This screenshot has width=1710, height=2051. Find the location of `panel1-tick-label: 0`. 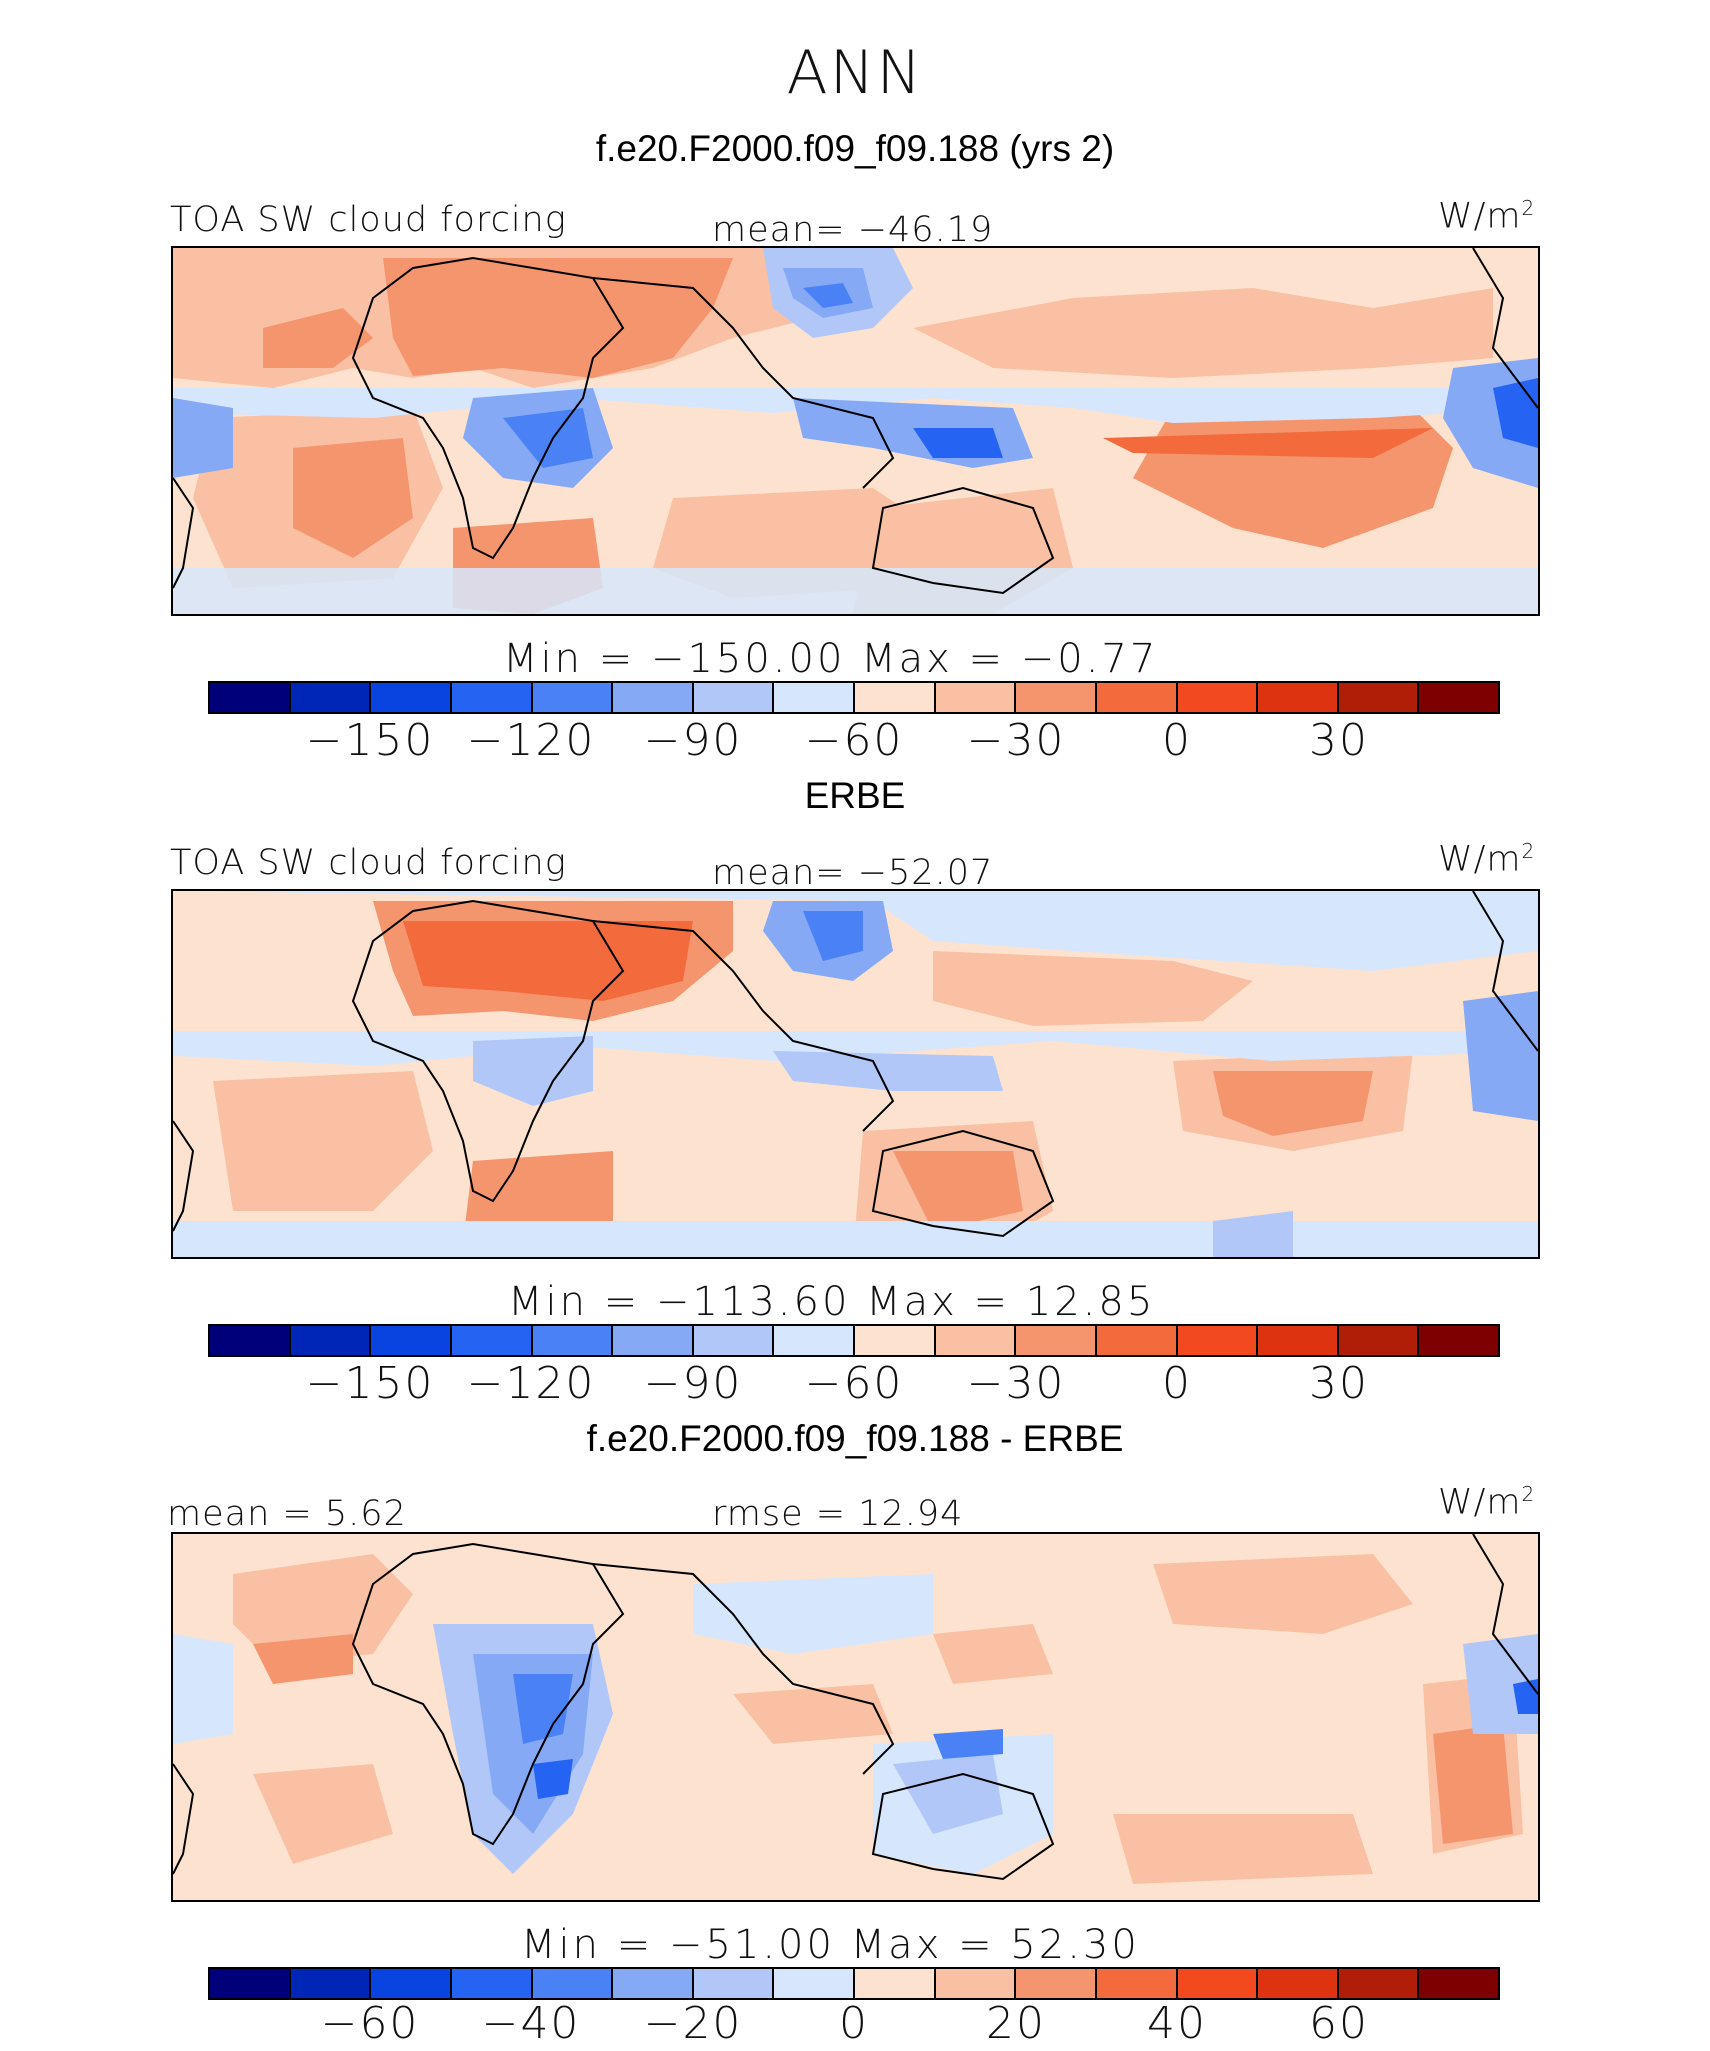

panel1-tick-label: 0 is located at coordinates (1177, 740).